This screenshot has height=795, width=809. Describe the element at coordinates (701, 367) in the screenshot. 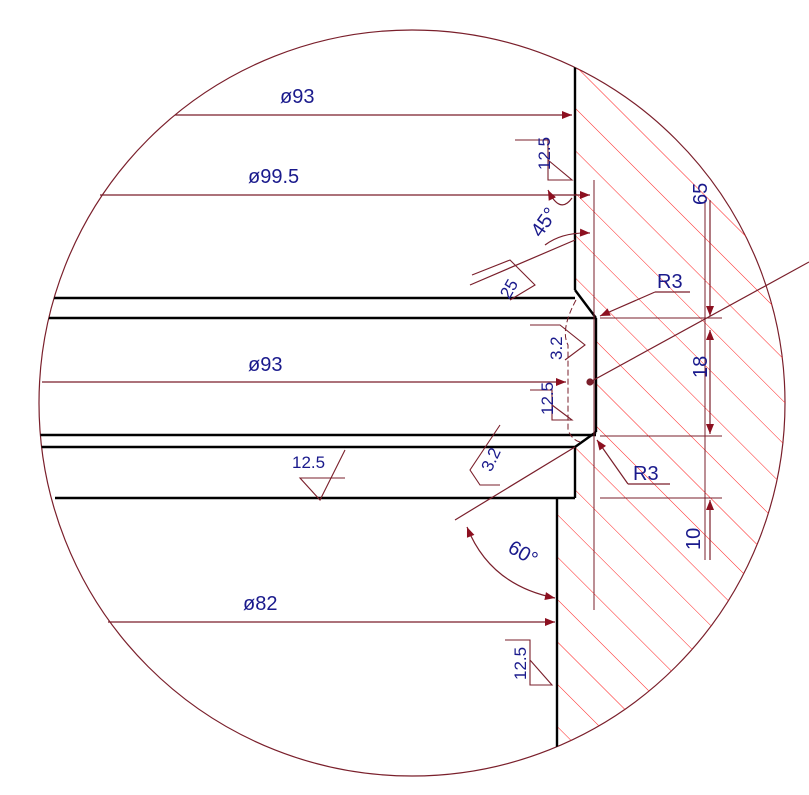

I see `length-18-label: 18` at that location.